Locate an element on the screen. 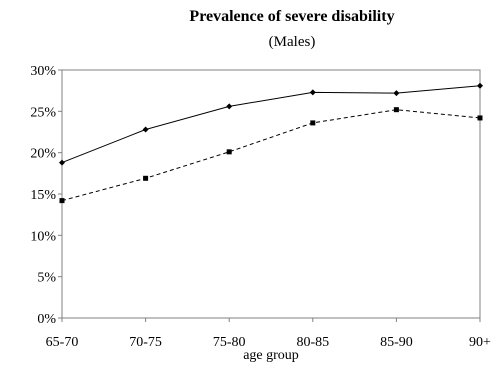 This screenshot has height=372, width=496. x-tick-label: 70-75 is located at coordinates (145, 342).